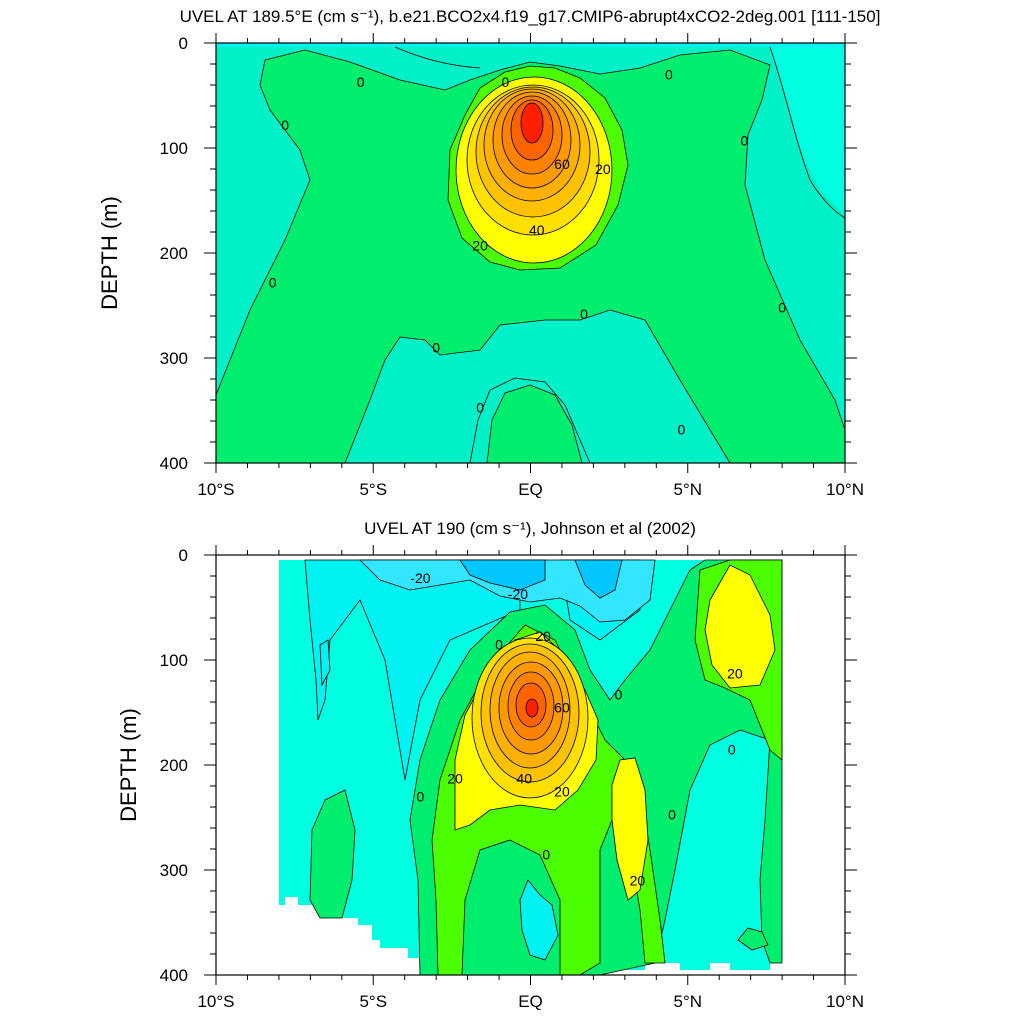  Describe the element at coordinates (532, 708) in the screenshot. I see `bot-core-fill` at that location.